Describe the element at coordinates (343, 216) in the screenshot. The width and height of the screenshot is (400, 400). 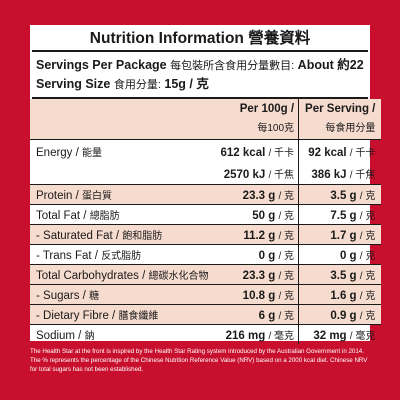
I see `serving-value: 7.5 g` at that location.